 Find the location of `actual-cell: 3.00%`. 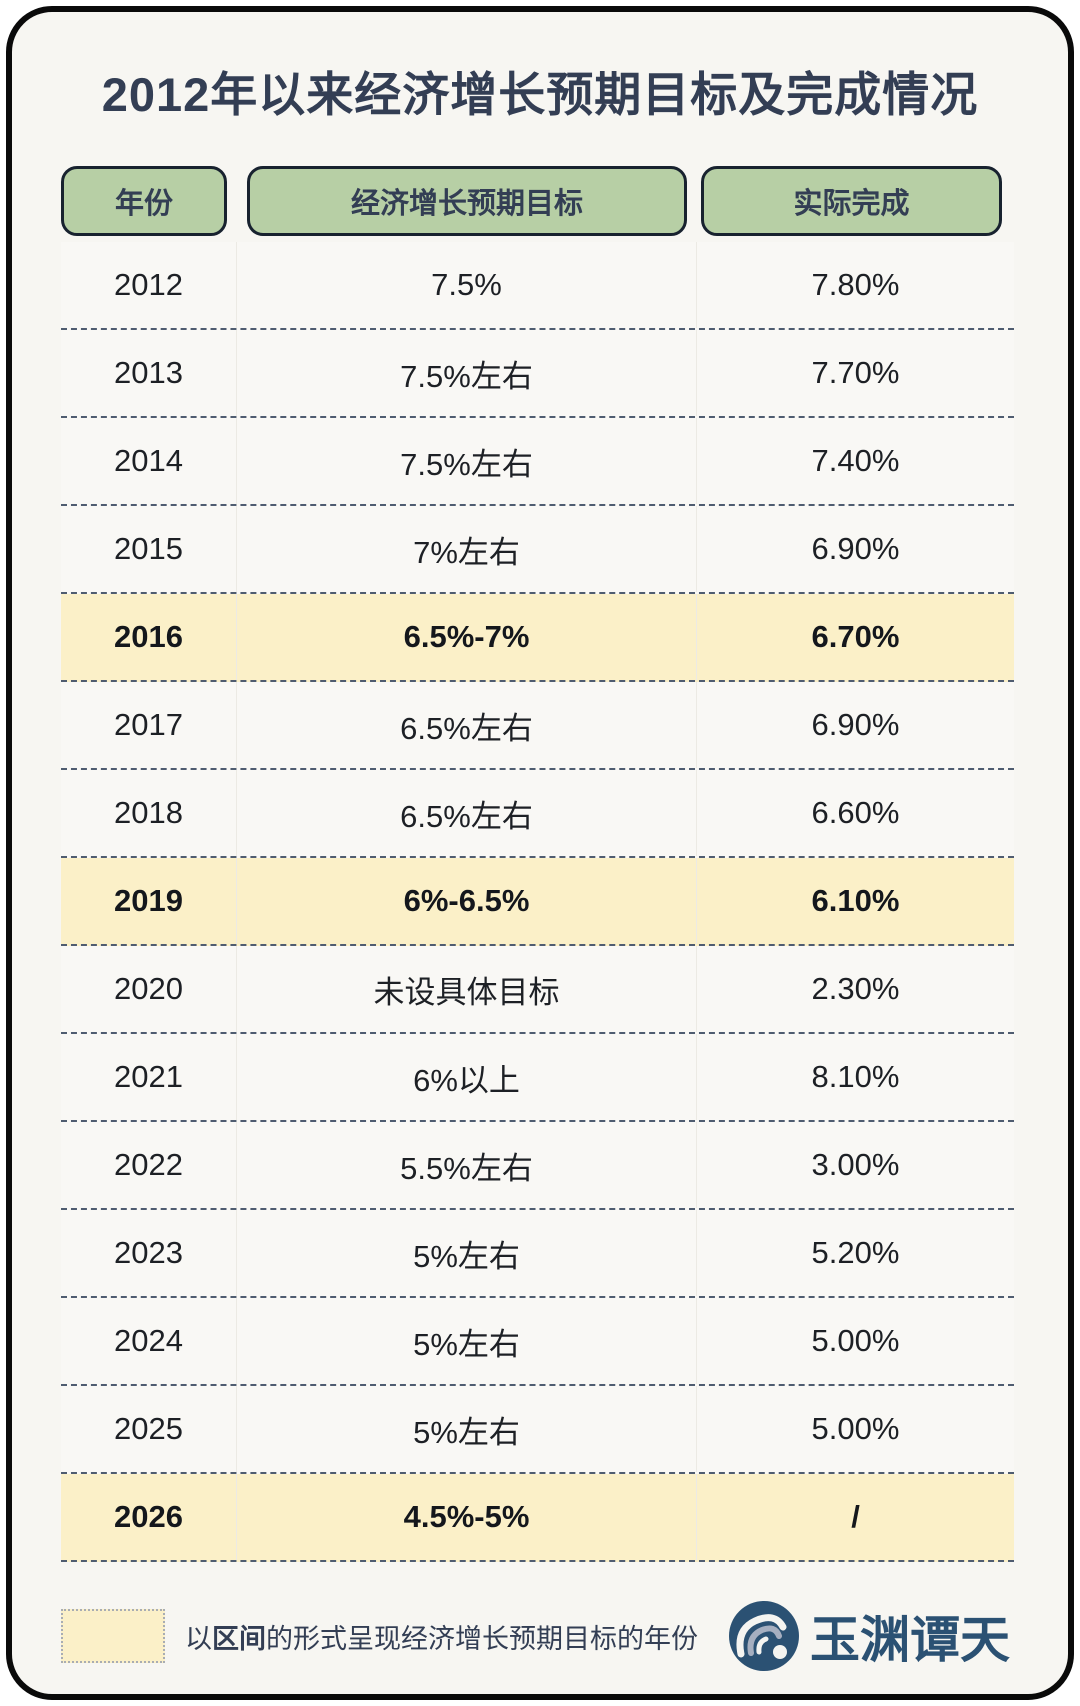

actual-cell: 3.00% is located at coordinates (855, 1165).